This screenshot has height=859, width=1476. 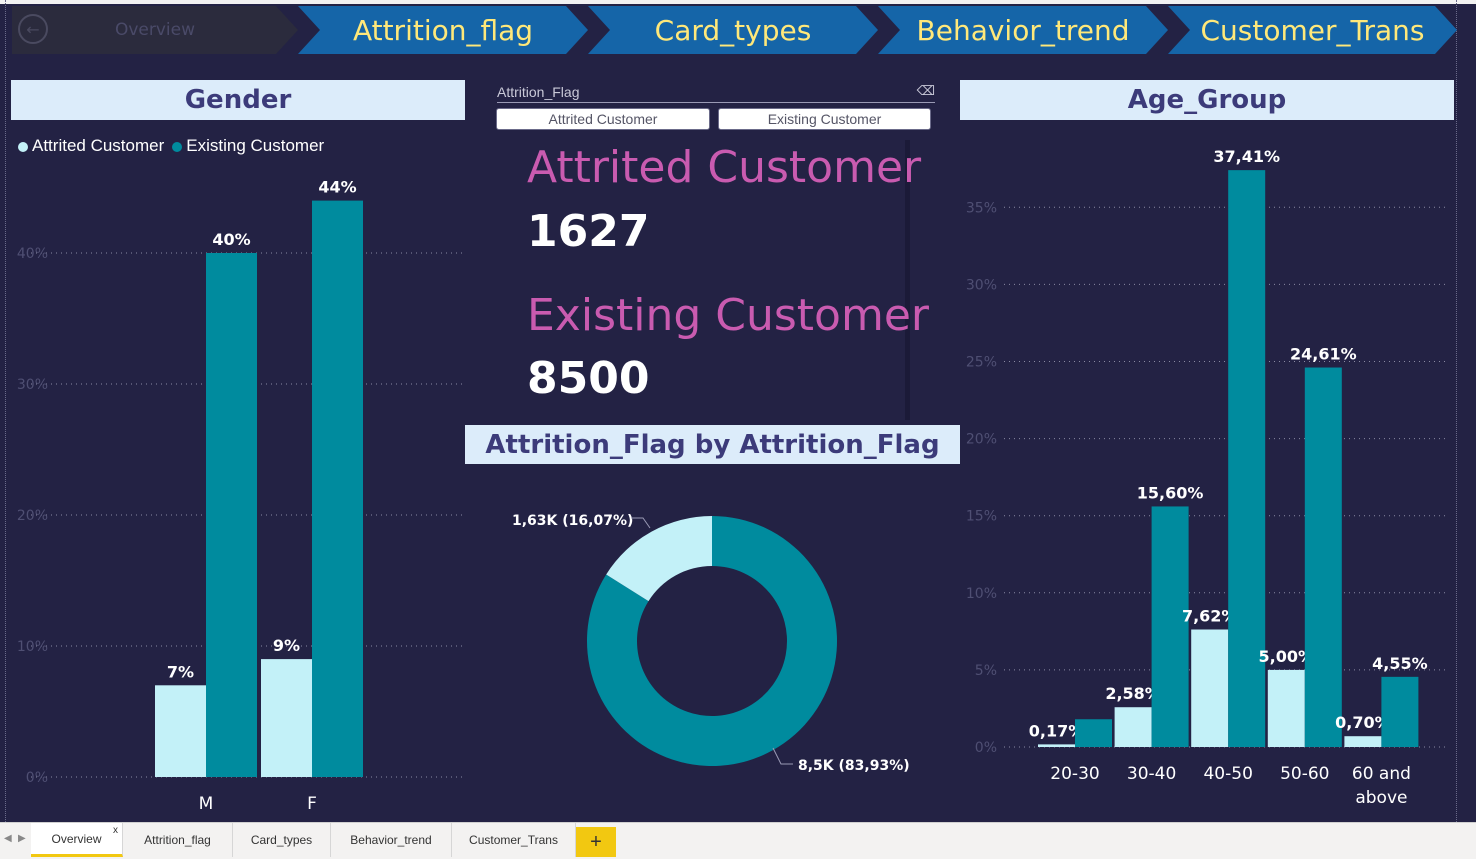 I want to click on y-tick-label: 15%, so click(x=981, y=517).